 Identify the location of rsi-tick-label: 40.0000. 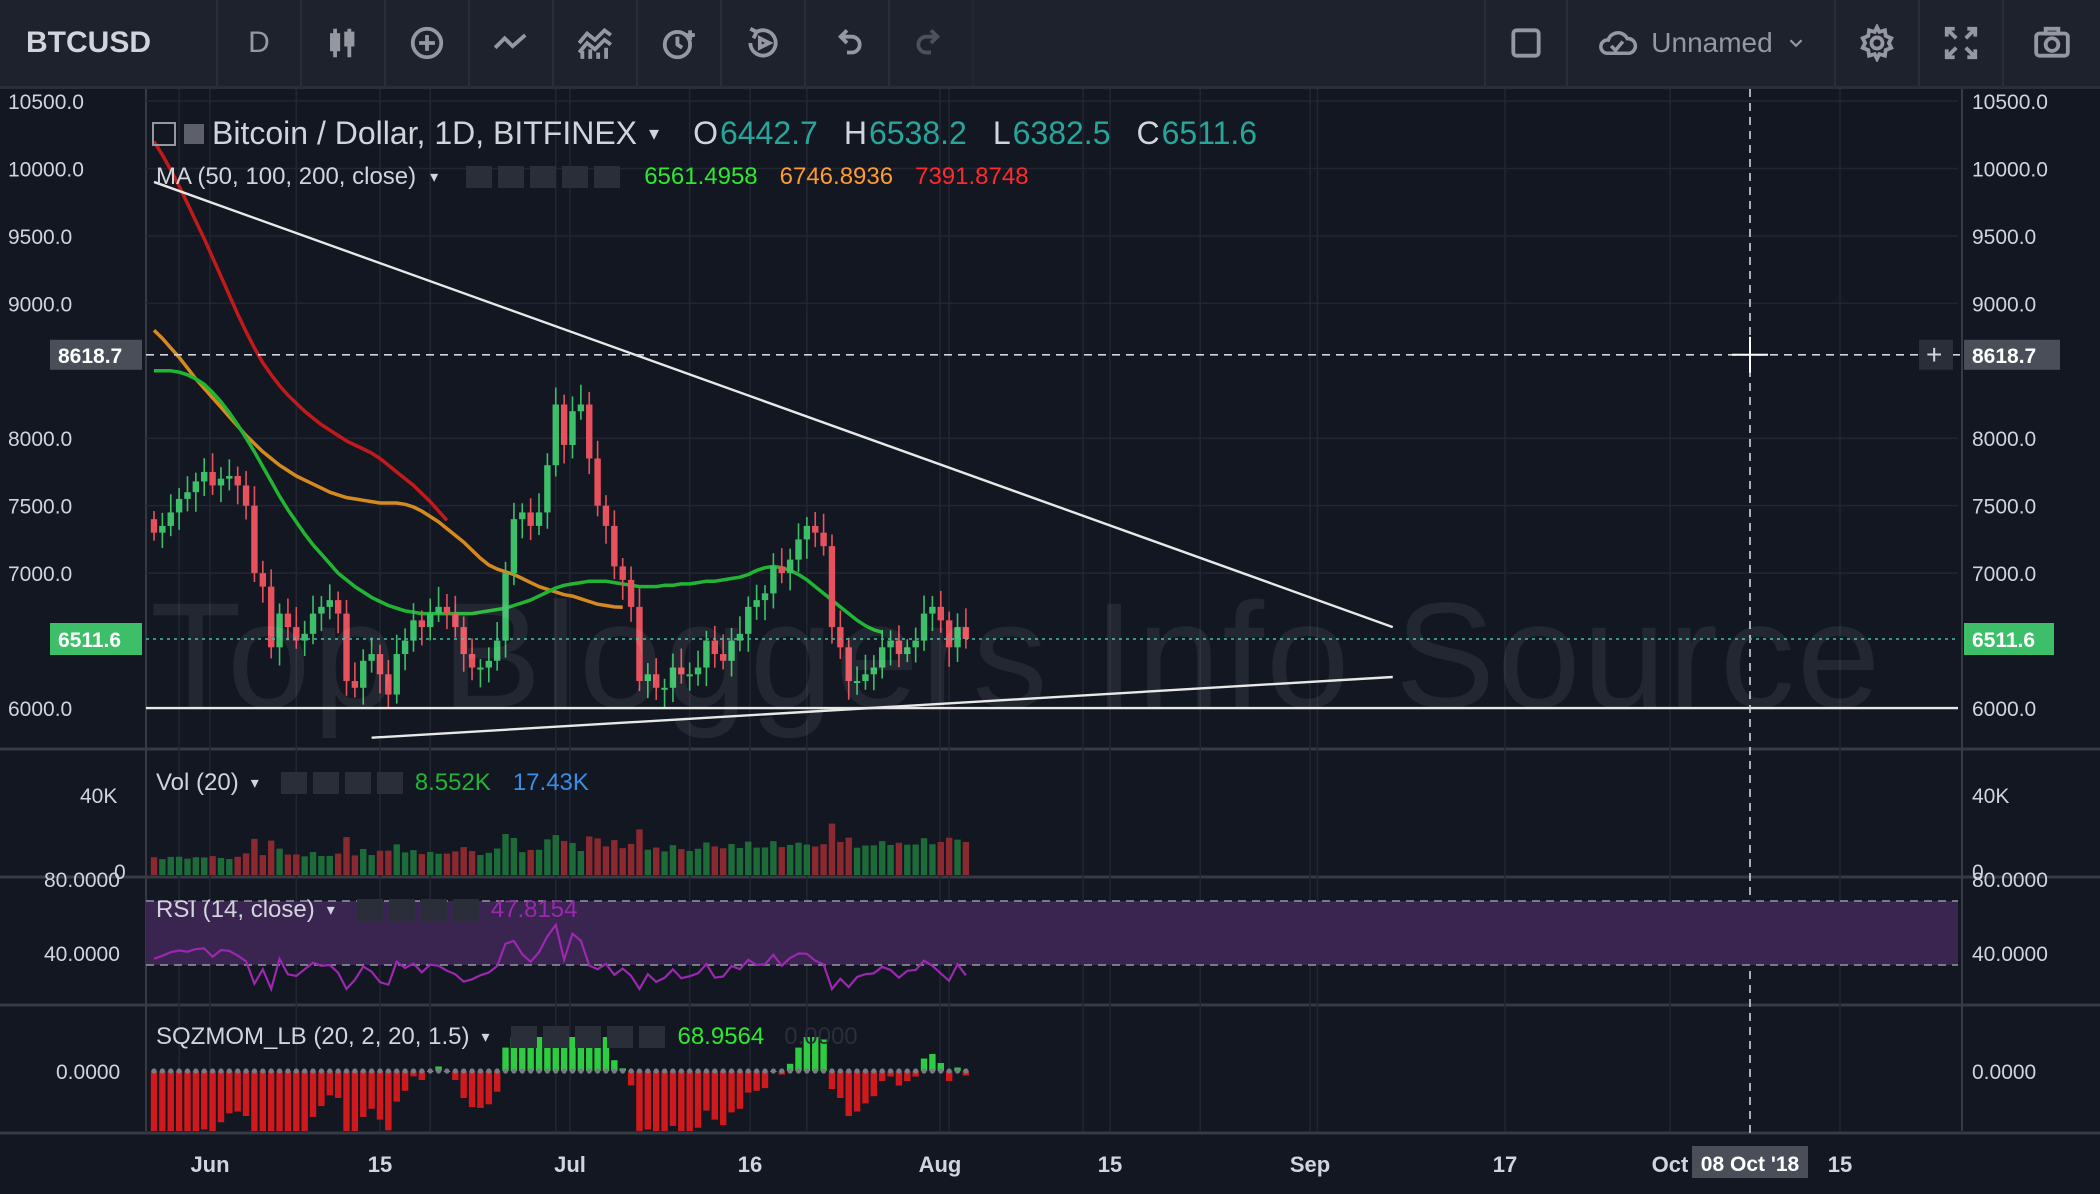
(2010, 954).